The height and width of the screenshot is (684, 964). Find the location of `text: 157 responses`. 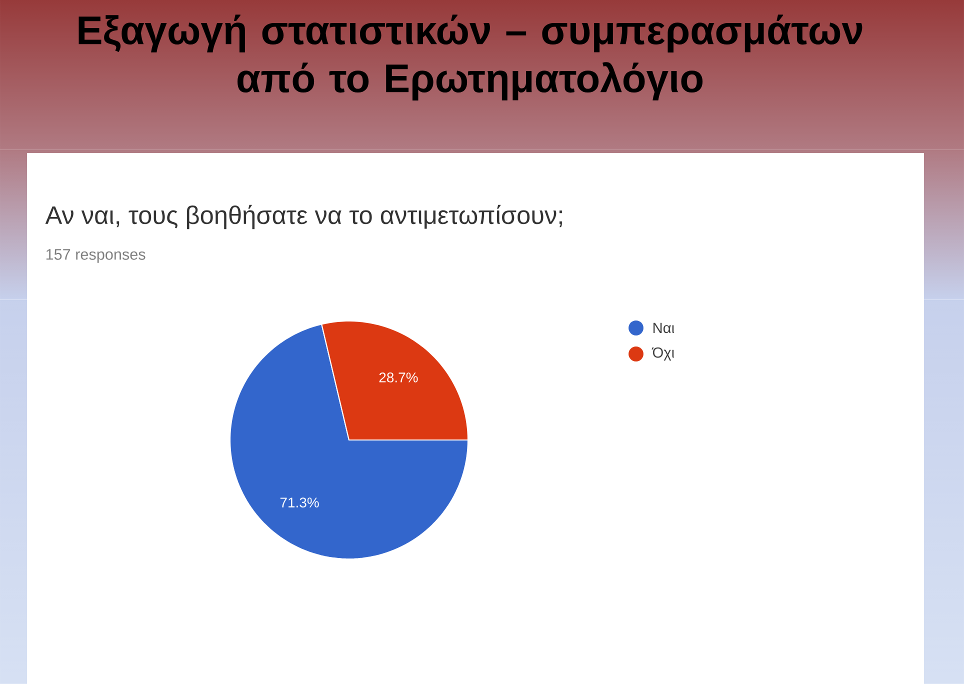

text: 157 responses is located at coordinates (96, 256).